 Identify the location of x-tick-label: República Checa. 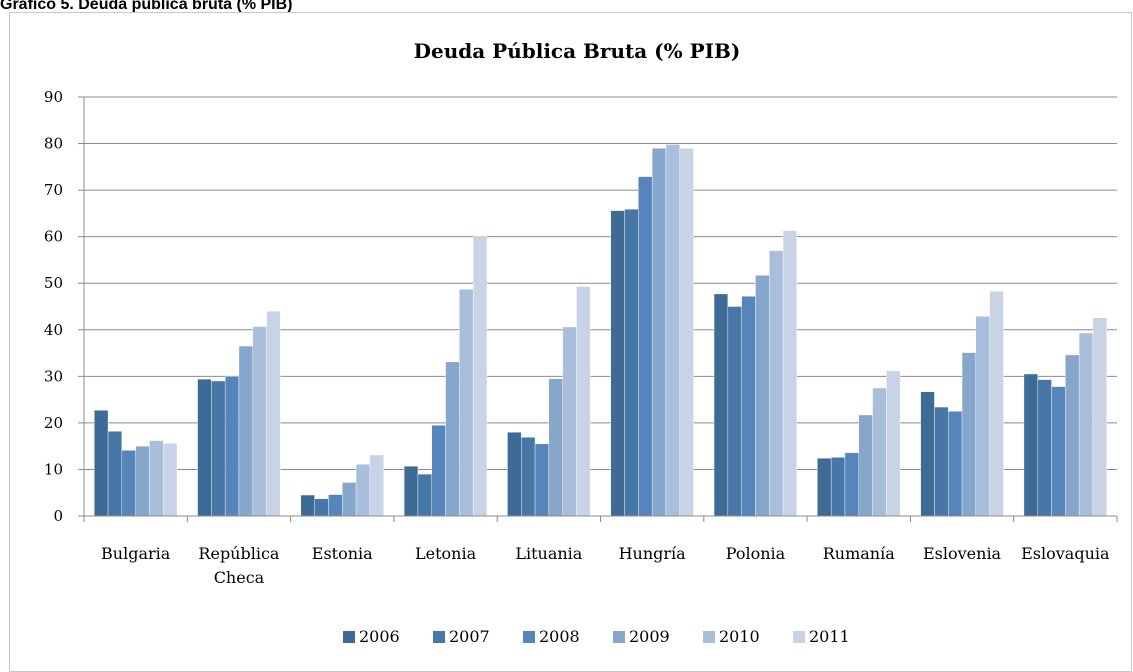
(239, 565).